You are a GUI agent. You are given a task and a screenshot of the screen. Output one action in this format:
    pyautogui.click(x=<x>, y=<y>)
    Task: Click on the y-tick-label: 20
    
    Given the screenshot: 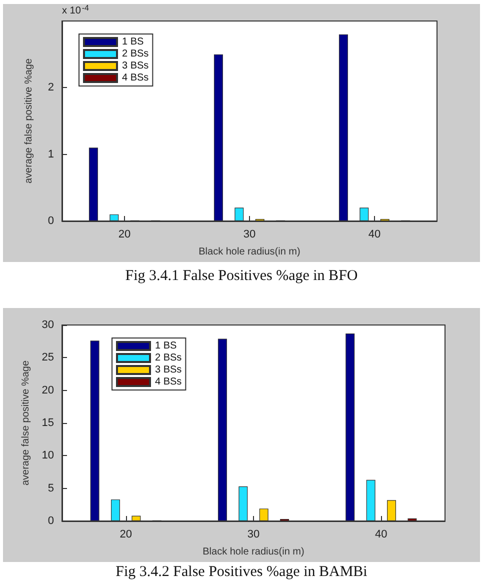 What is the action you would take?
    pyautogui.click(x=48, y=390)
    